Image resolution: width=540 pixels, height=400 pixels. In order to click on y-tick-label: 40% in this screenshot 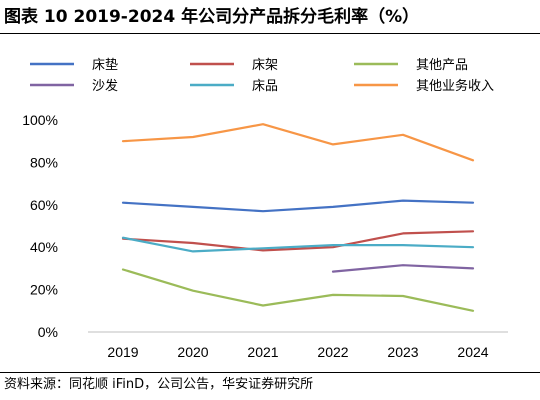, I will do `click(44, 247)`.